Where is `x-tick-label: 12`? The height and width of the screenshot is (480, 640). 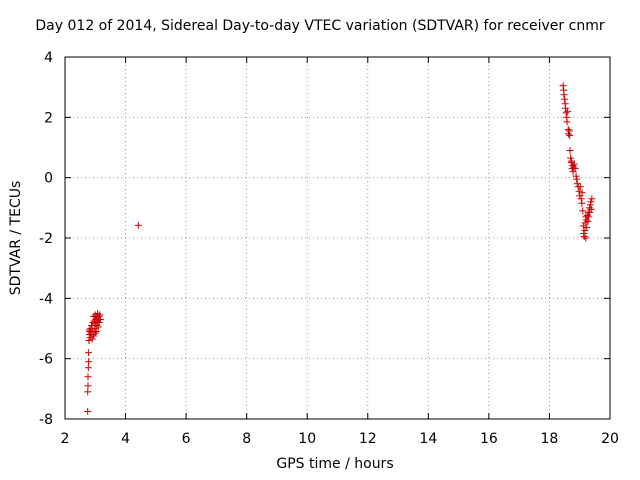 x-tick-label: 12 is located at coordinates (368, 439).